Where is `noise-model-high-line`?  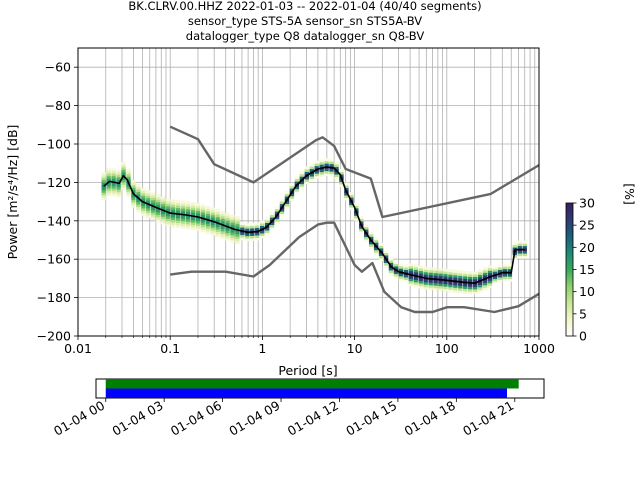
noise-model-high-line is located at coordinates (354, 172).